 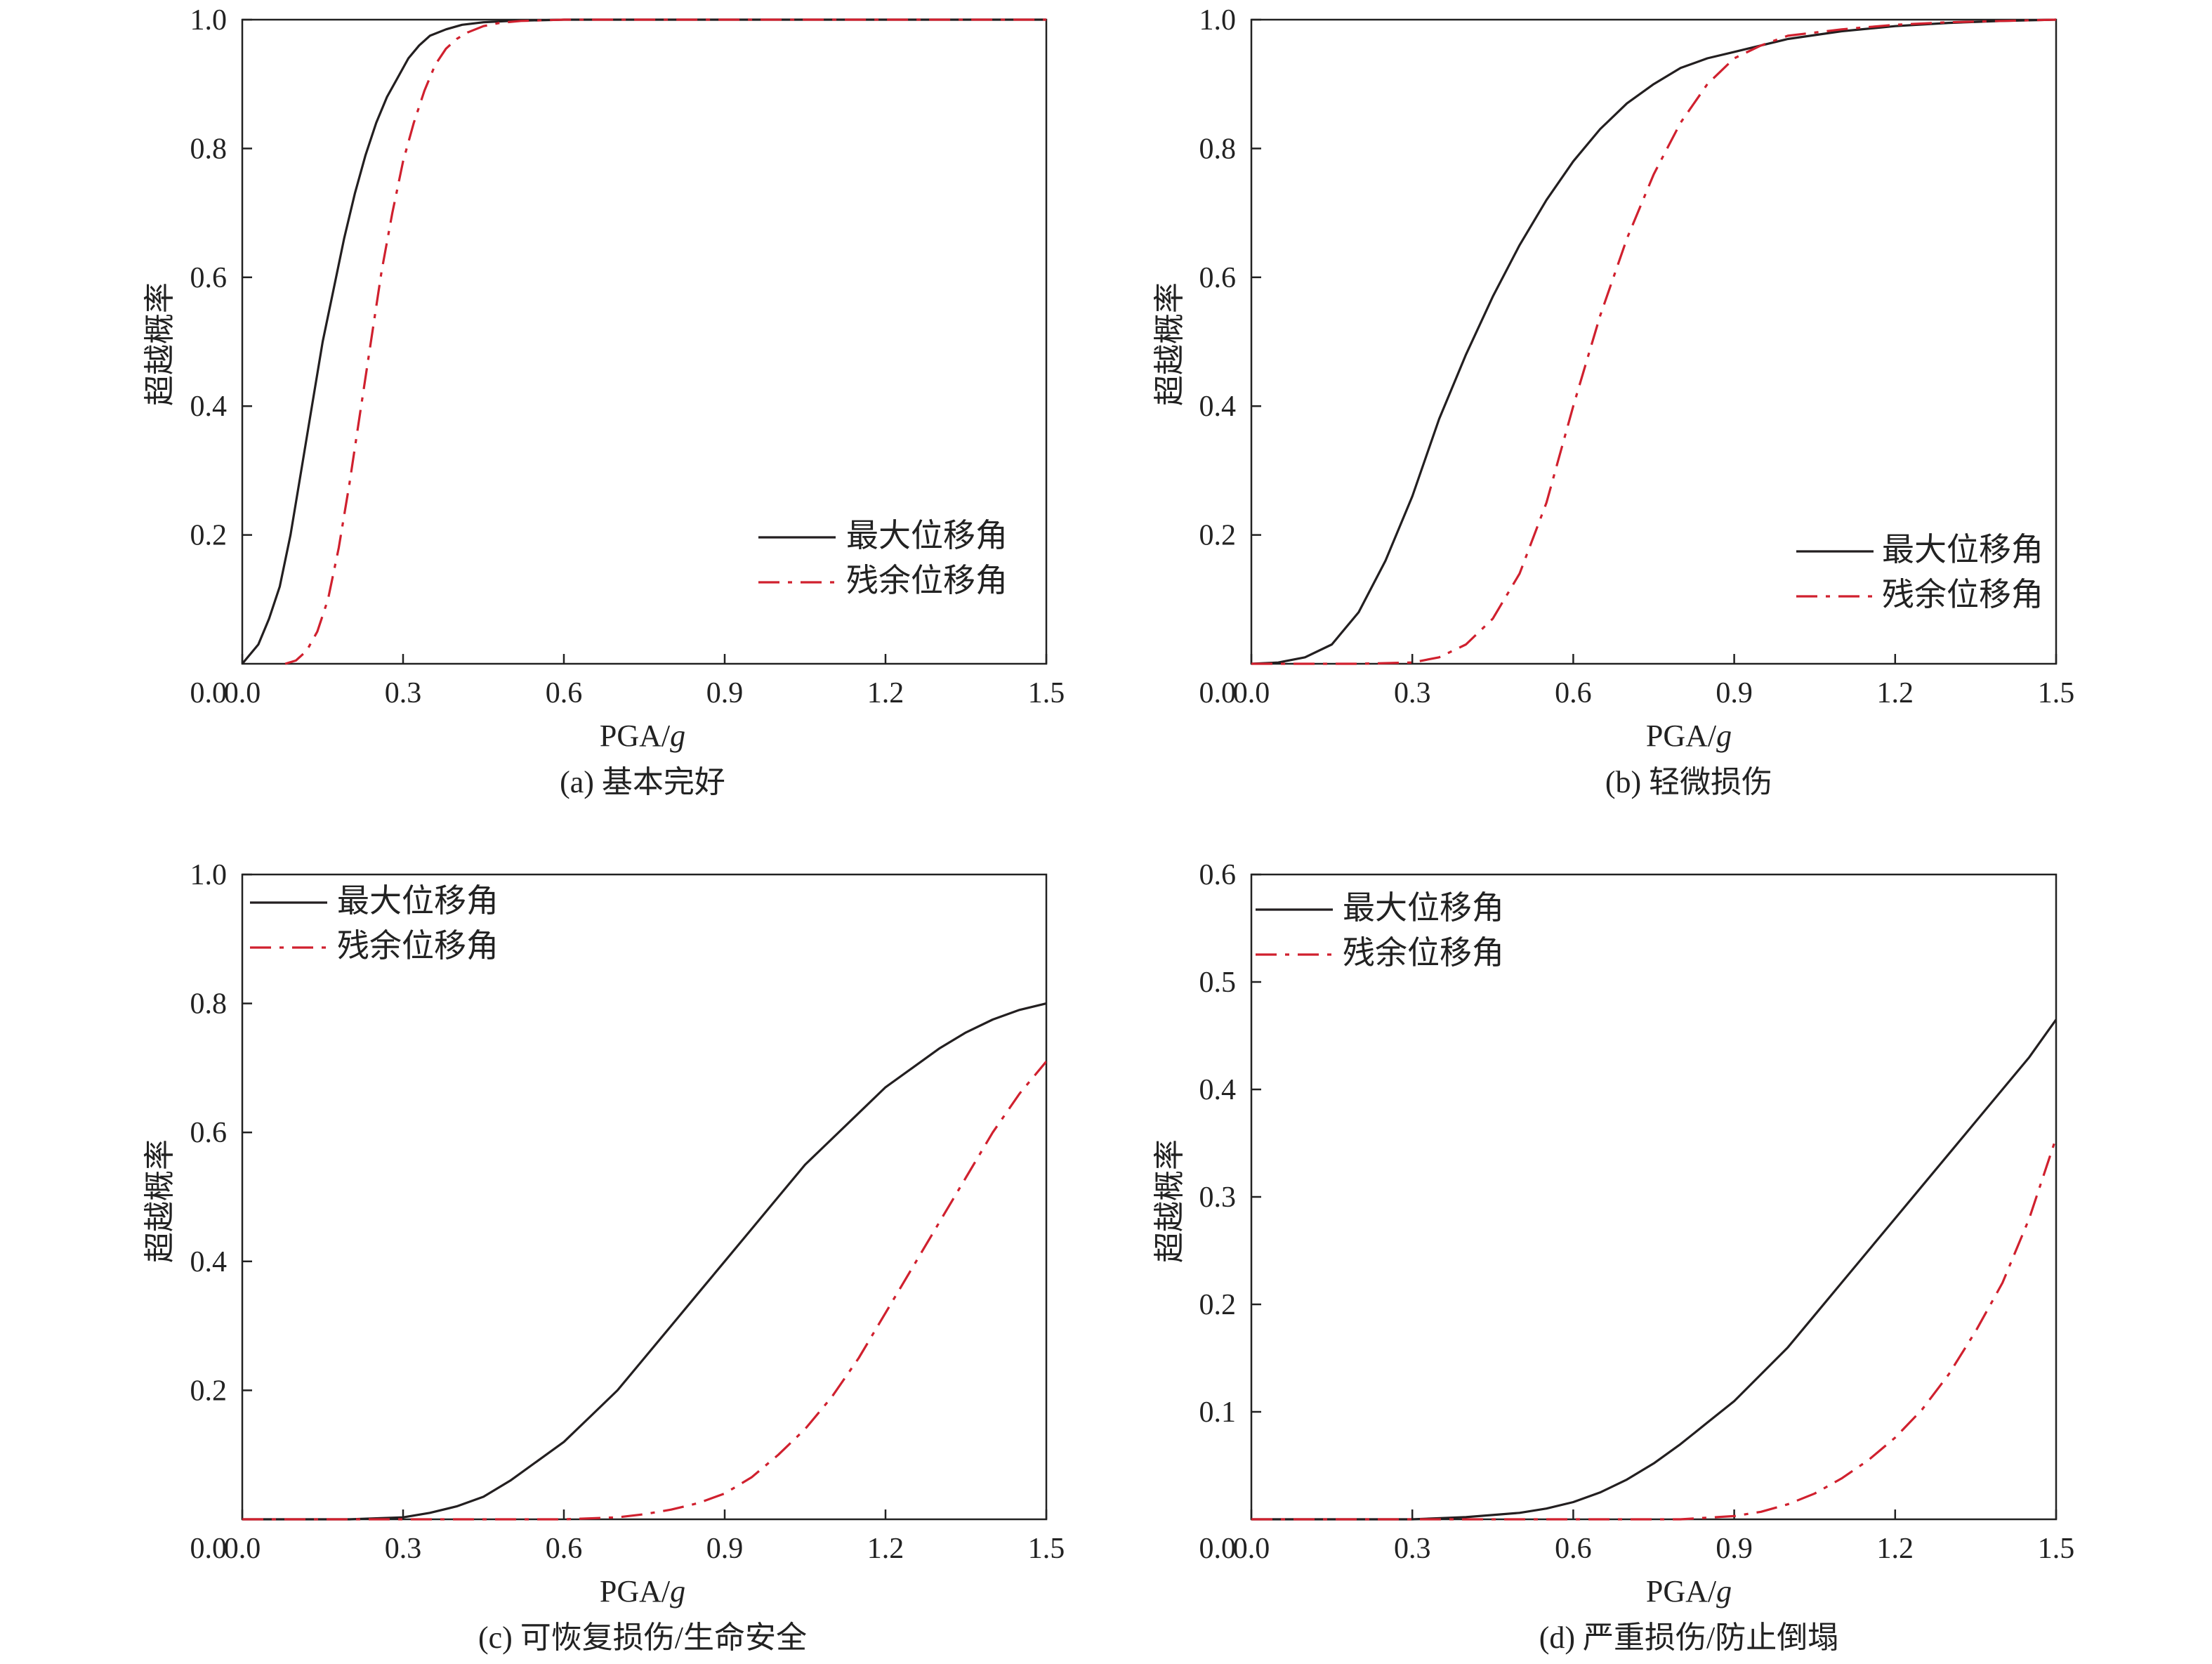 What do you see at coordinates (1218, 983) in the screenshot?
I see `y-tick-label: 0.5` at bounding box center [1218, 983].